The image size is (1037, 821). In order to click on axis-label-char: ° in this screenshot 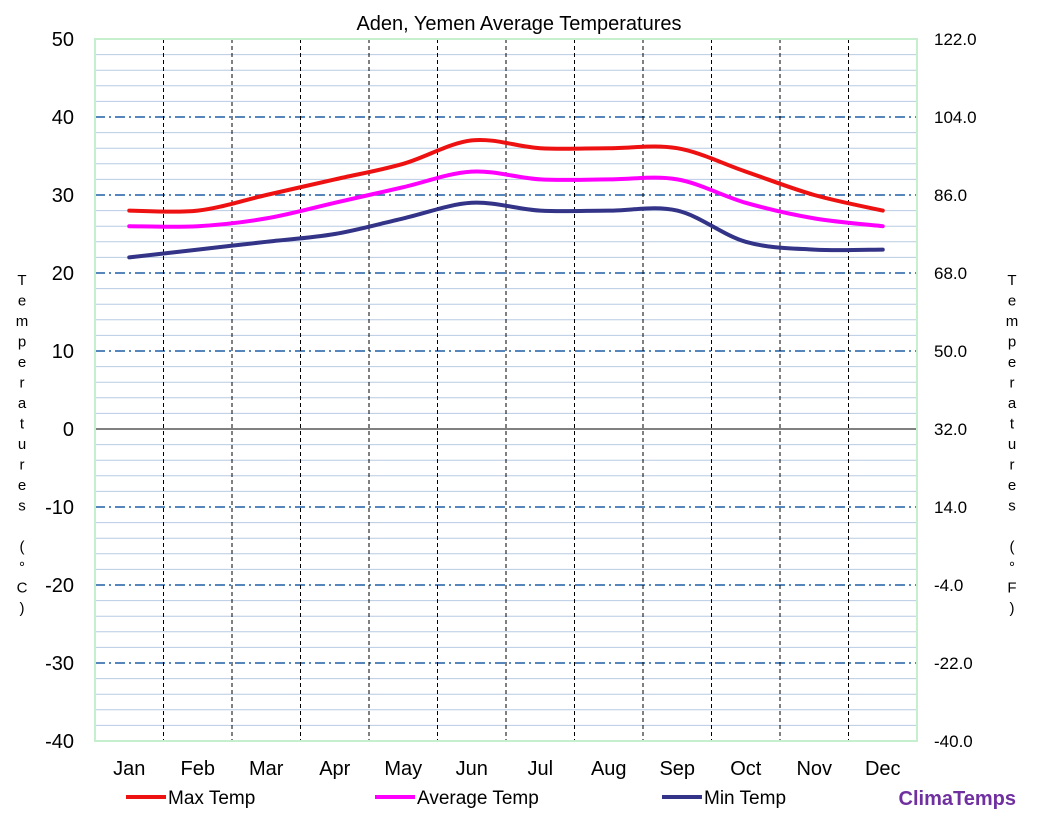, I will do `click(1012, 567)`.